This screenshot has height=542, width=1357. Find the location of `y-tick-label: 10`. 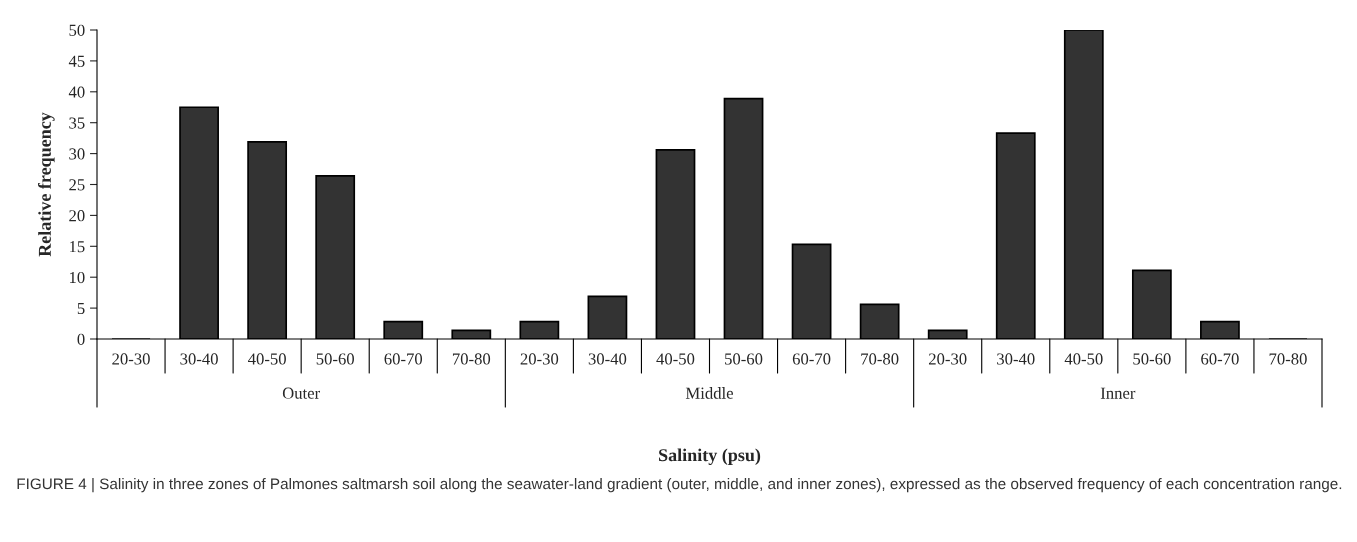

y-tick-label: 10 is located at coordinates (77, 277).